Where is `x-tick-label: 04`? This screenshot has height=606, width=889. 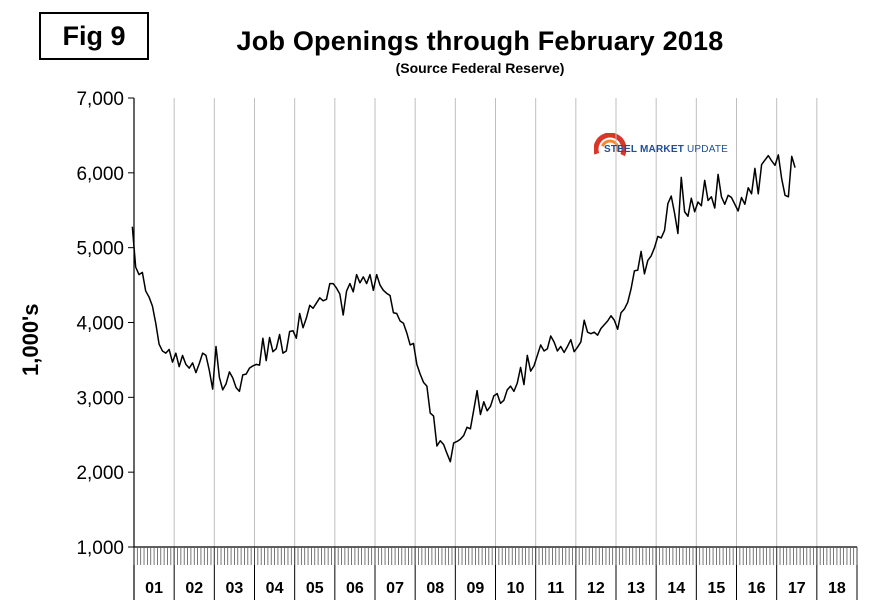
x-tick-label: 04 is located at coordinates (275, 588).